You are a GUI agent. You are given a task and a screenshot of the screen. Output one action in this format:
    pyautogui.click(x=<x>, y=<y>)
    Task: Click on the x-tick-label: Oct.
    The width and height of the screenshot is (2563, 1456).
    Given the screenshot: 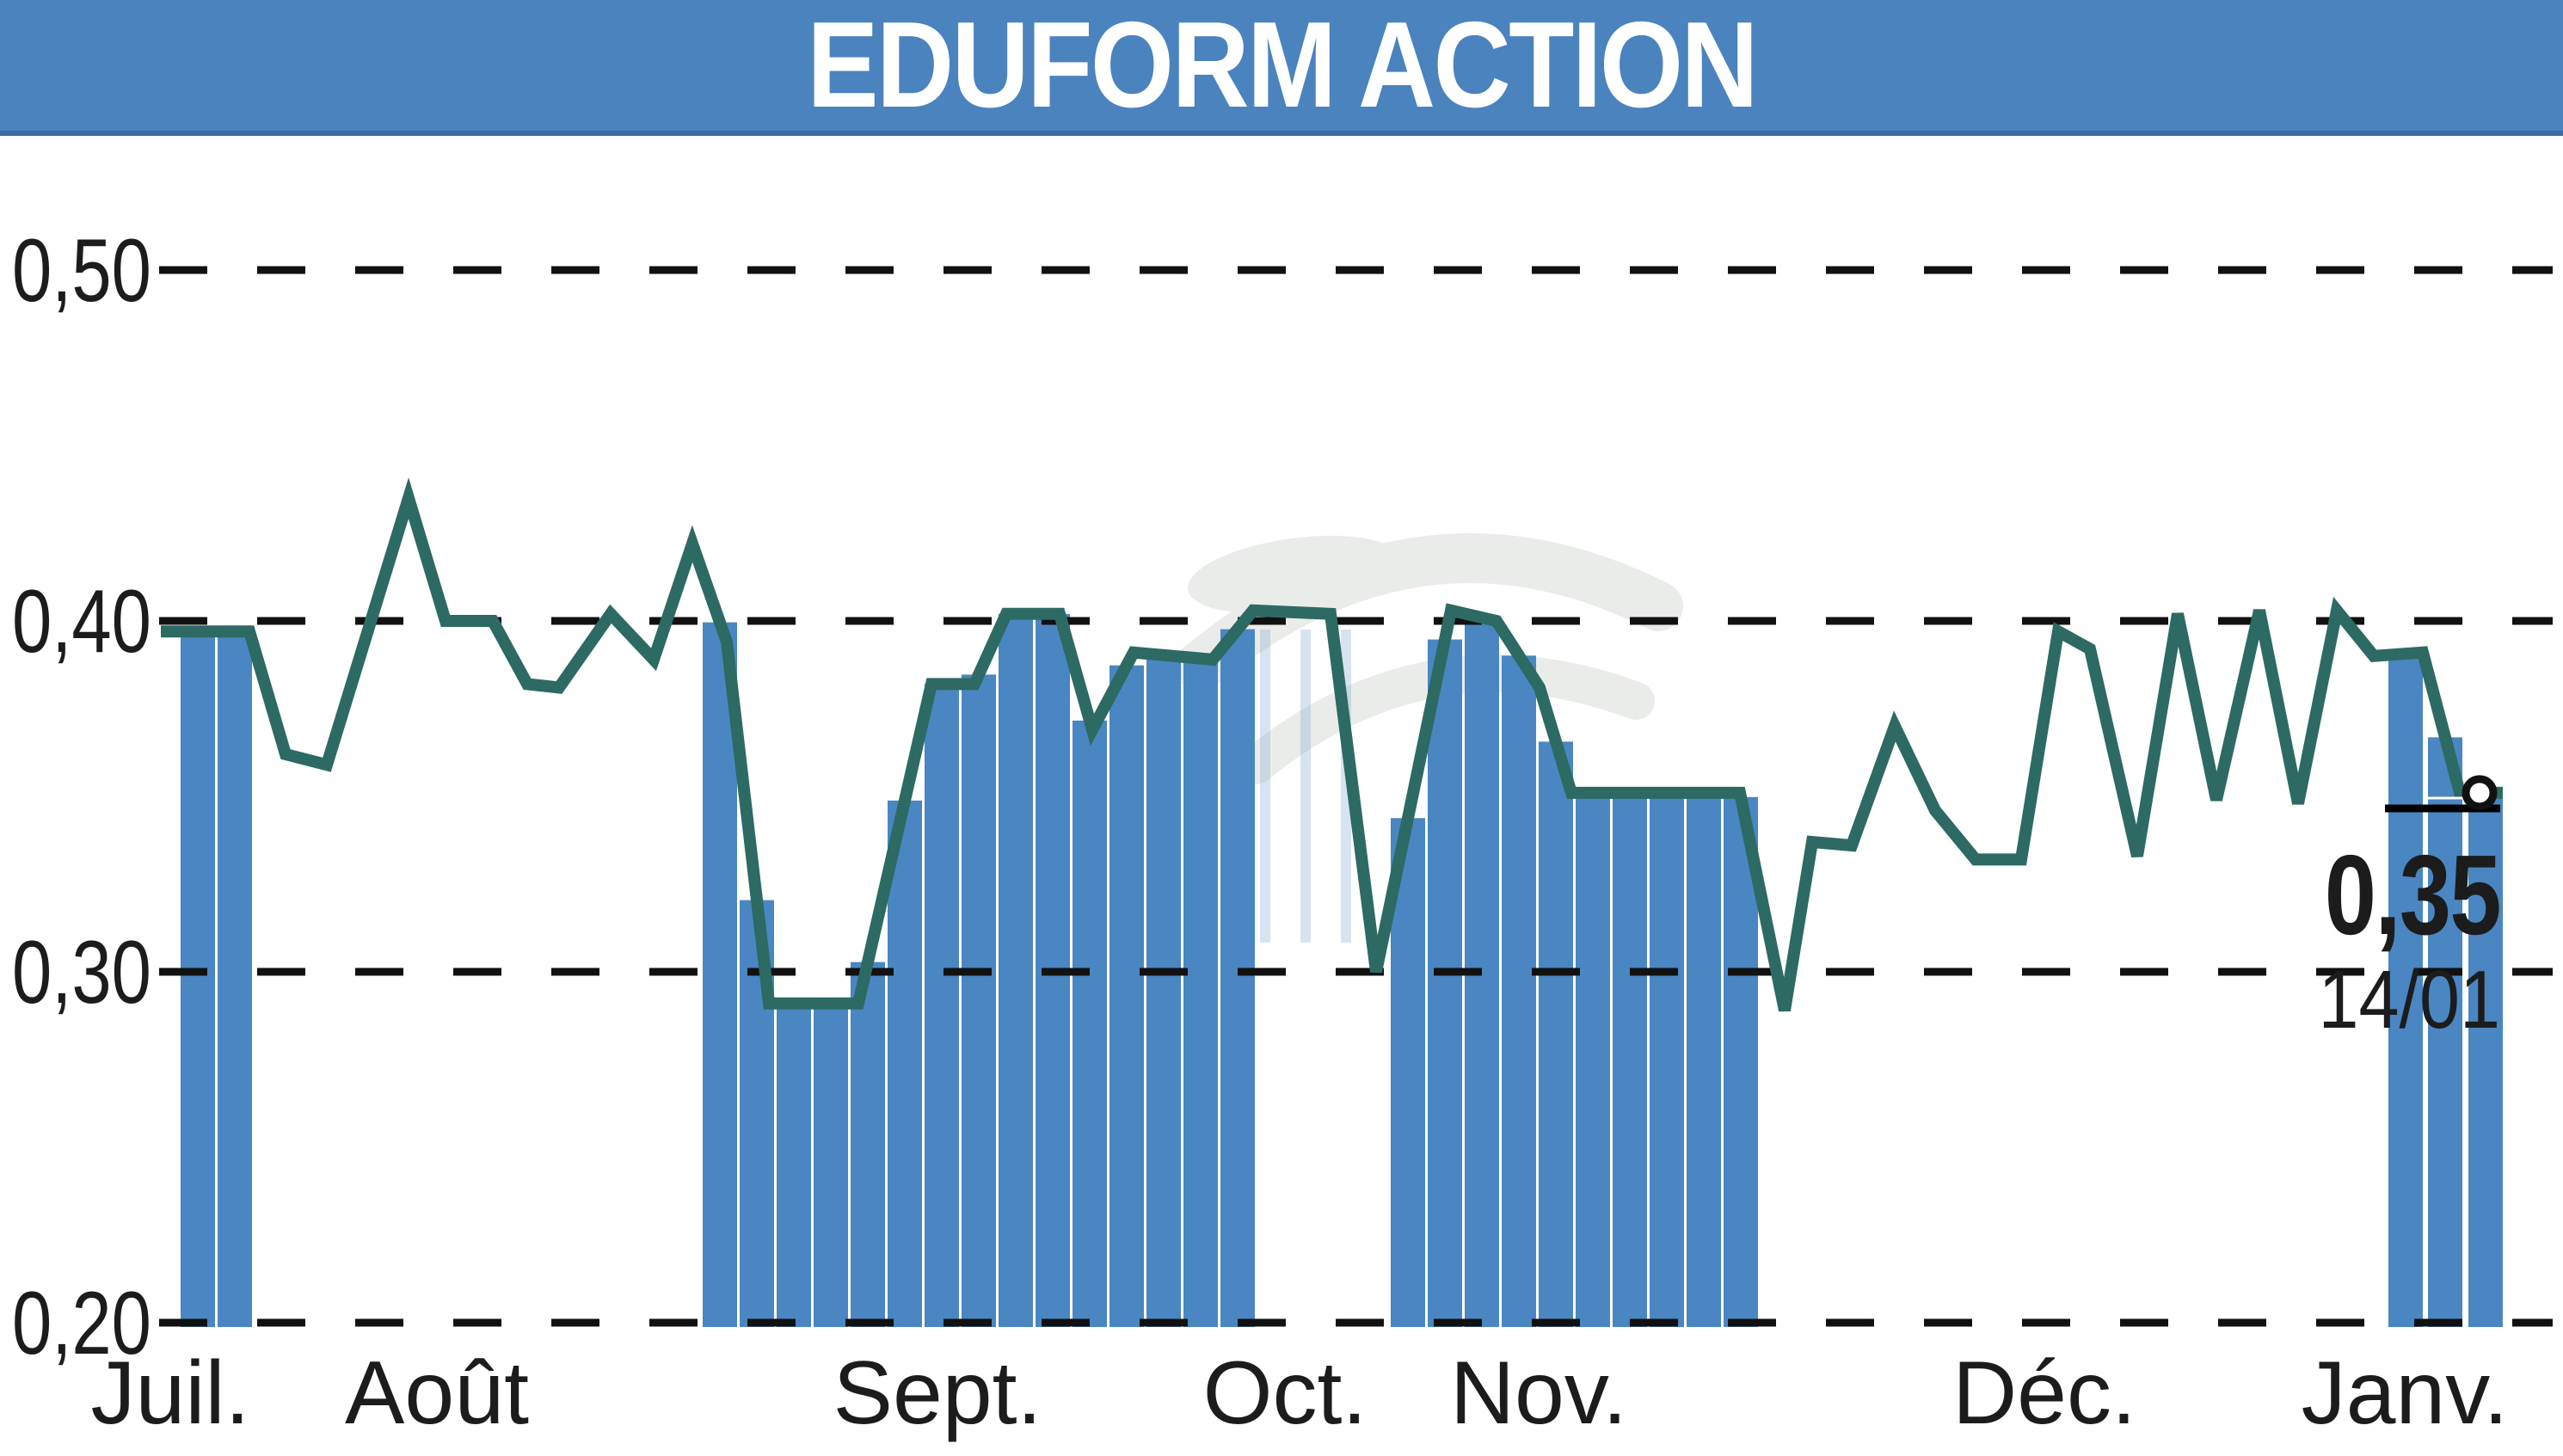 What is the action you would take?
    pyautogui.click(x=1285, y=1393)
    